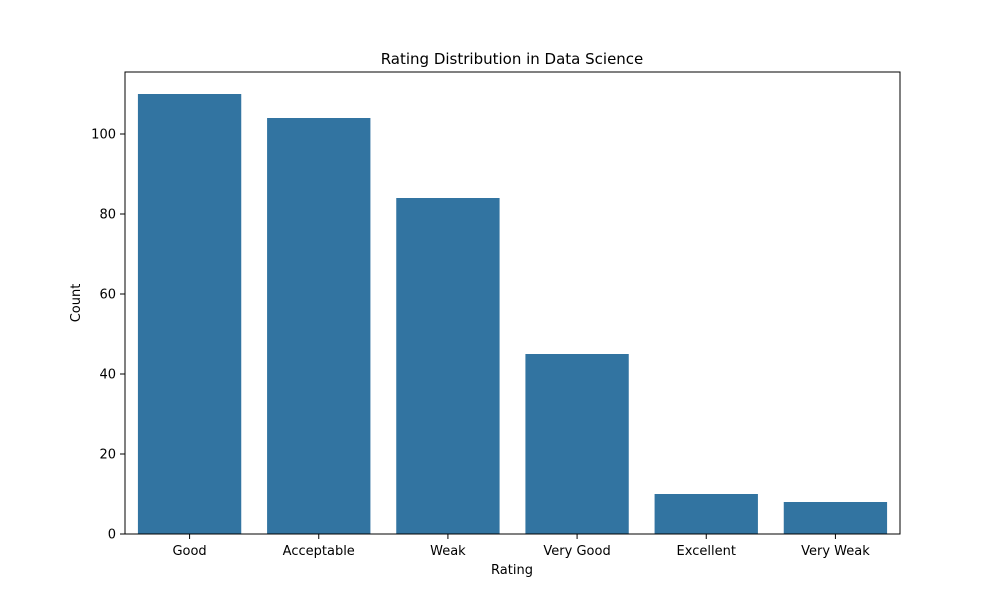 This screenshot has height=600, width=1000. Describe the element at coordinates (576, 551) in the screenshot. I see `x-tick-label: Very Good` at that location.